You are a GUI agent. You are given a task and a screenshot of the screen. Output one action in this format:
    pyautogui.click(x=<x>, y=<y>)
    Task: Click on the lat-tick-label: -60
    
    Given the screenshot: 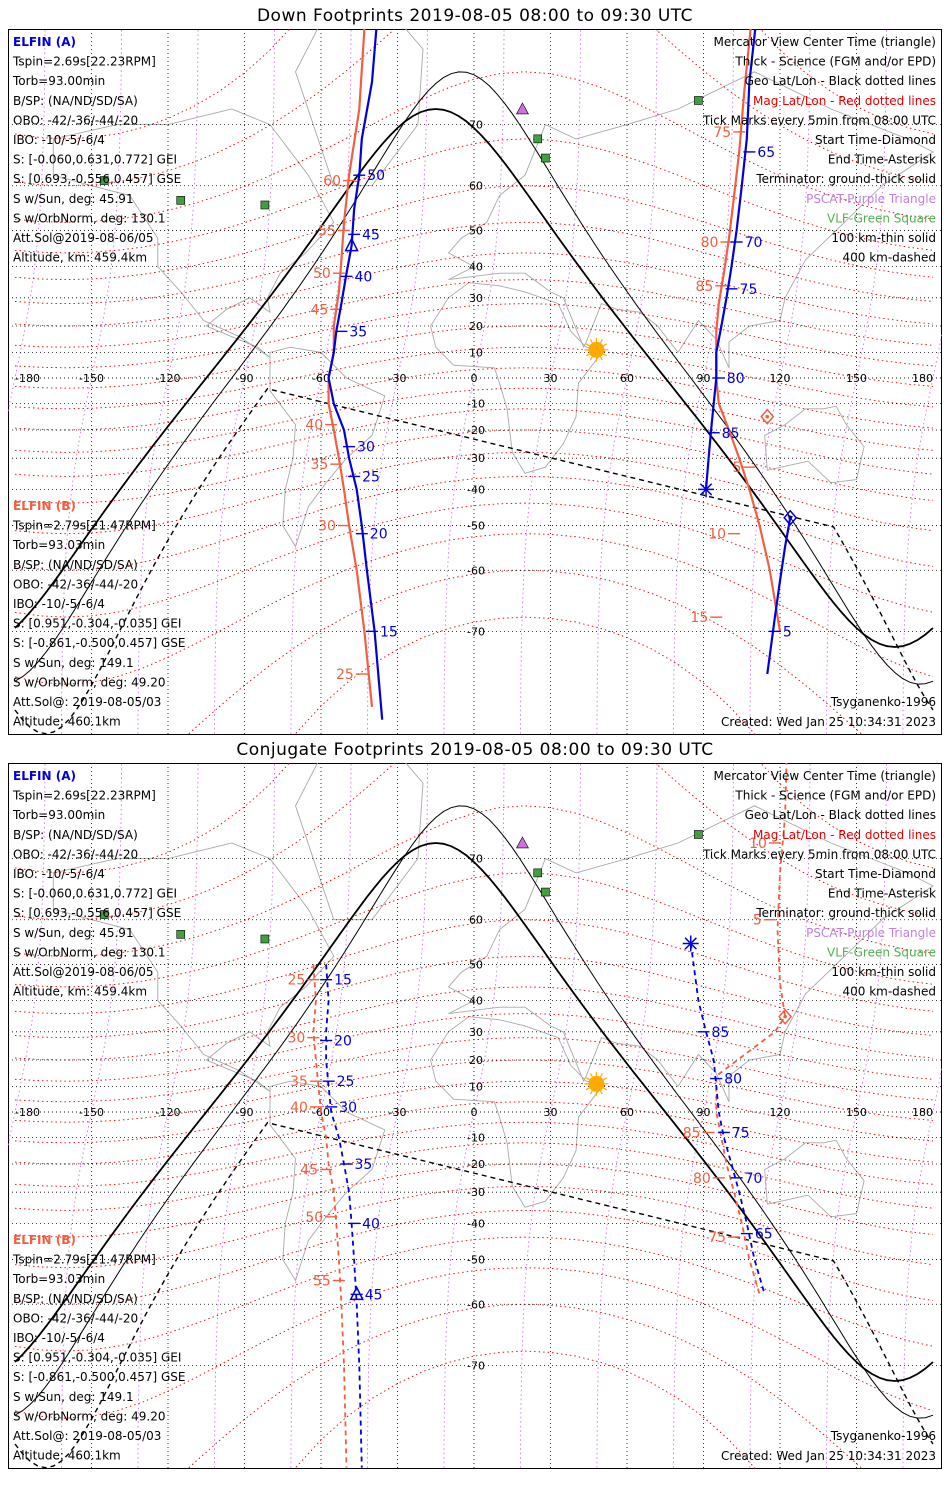 What is the action you would take?
    pyautogui.click(x=476, y=1304)
    